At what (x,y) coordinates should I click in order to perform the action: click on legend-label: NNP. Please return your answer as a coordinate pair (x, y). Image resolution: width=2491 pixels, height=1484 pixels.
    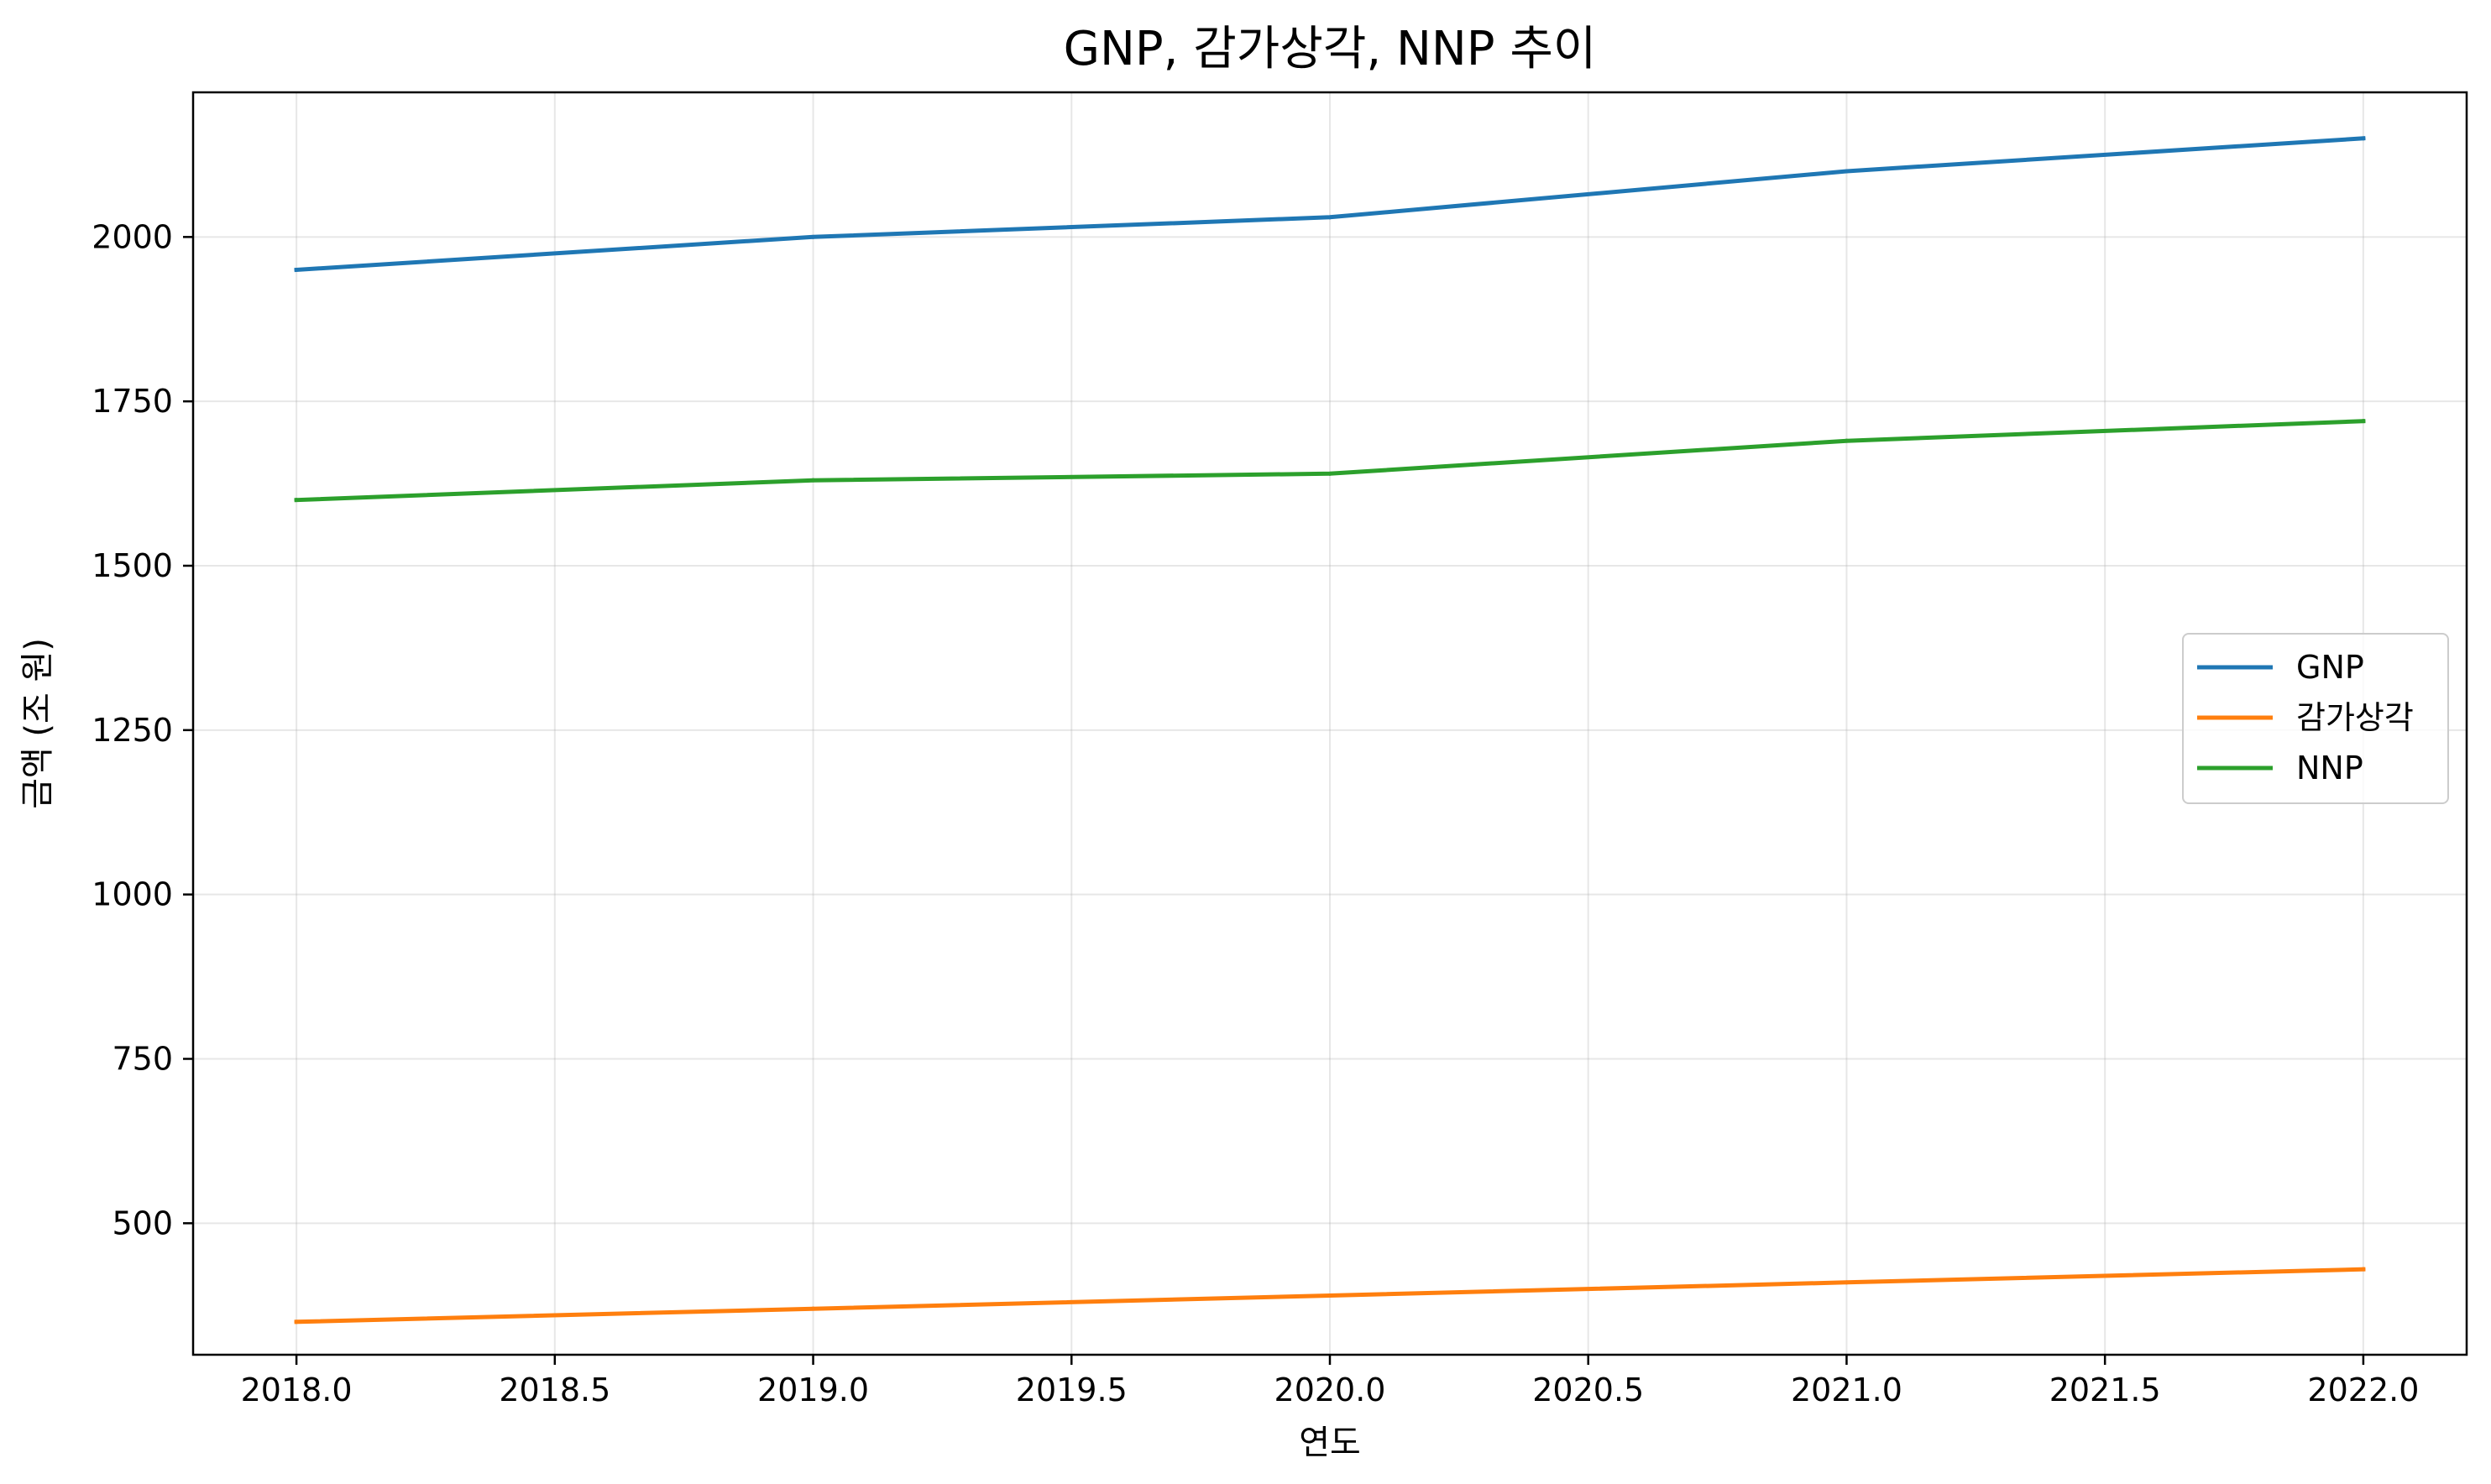
    Looking at the image, I should click on (2329, 768).